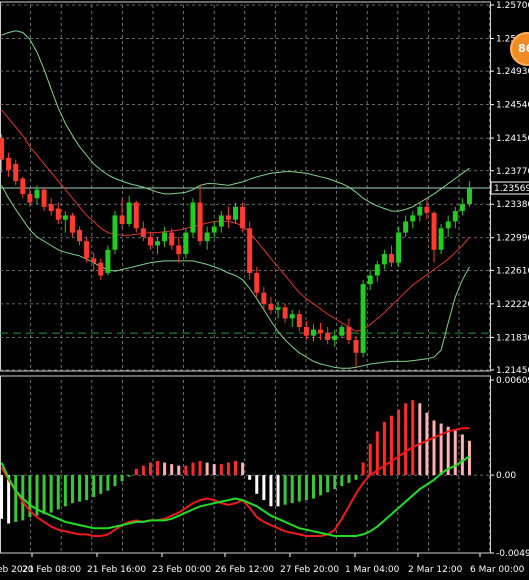 This screenshot has width=529, height=580. I want to click on price-tick-label: 1.24150, so click(512, 139).